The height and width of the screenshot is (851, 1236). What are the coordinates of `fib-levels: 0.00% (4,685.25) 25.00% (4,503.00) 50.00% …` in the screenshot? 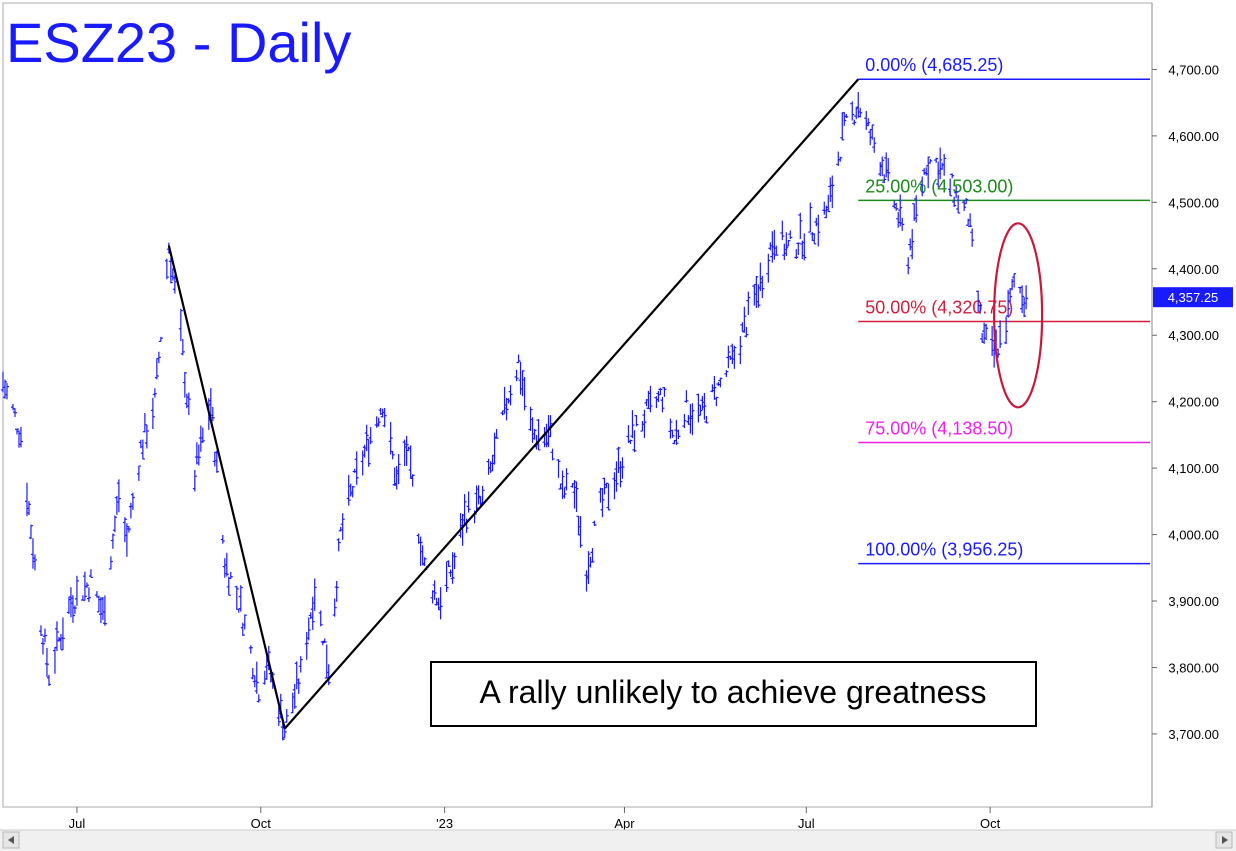 It's located at (1004, 310).